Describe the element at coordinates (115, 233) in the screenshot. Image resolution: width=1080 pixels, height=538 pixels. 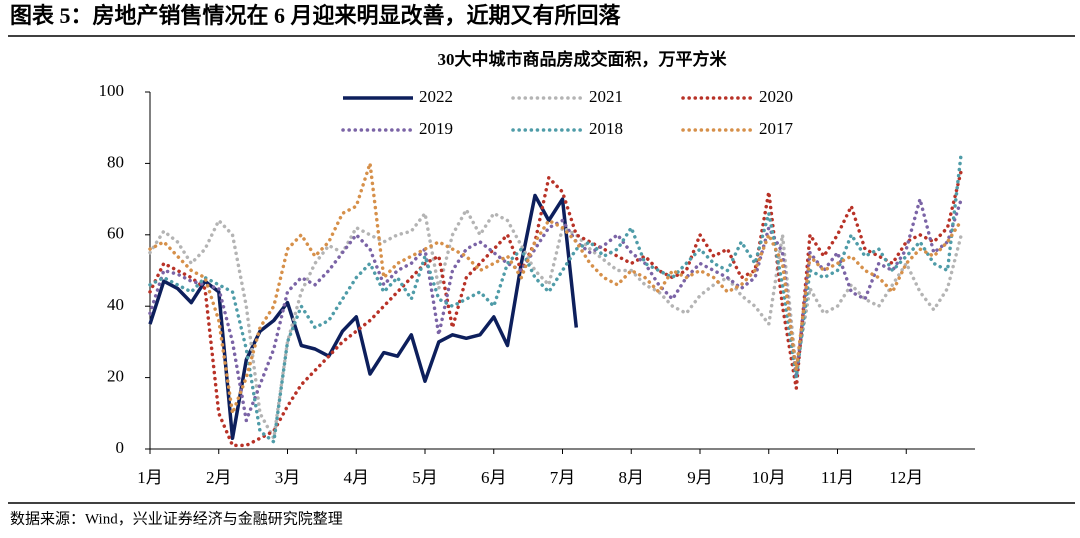
I see `y-tick-label: 60` at that location.